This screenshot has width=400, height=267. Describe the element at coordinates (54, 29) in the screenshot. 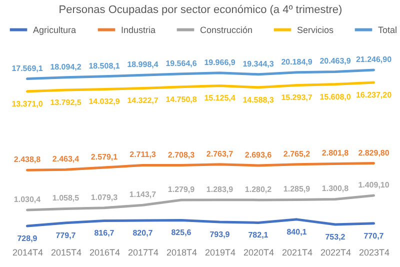

I see `legend-label: Agricultura` at that location.